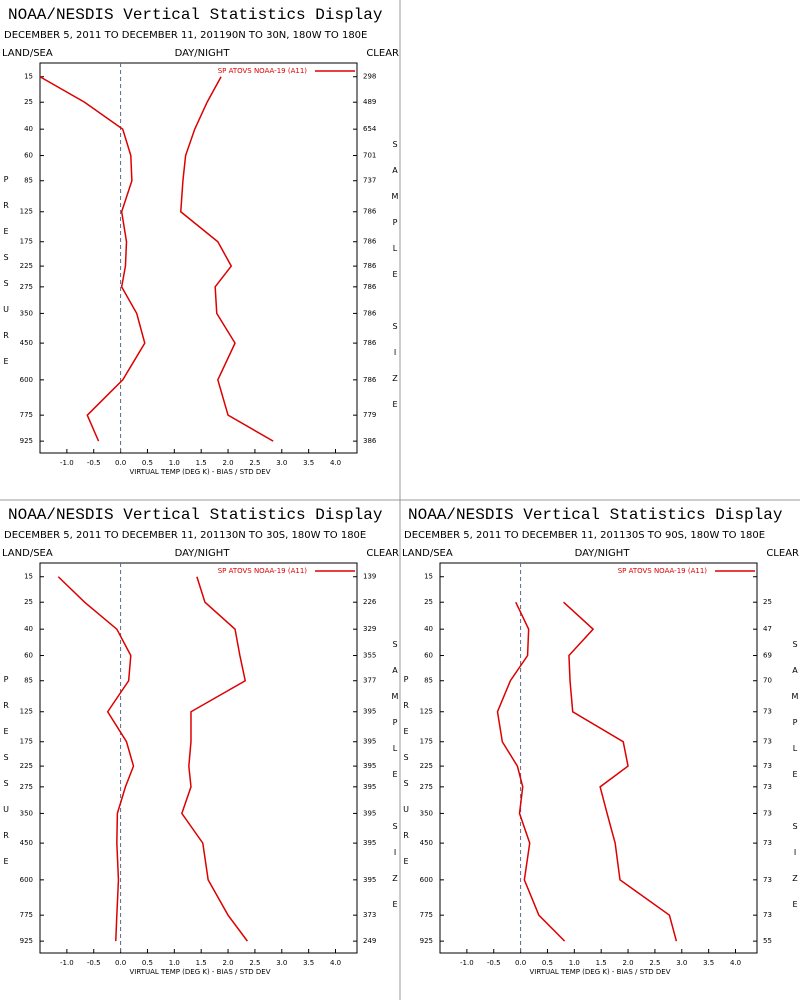 This screenshot has width=800, height=1000. Describe the element at coordinates (369, 415) in the screenshot. I see `sample-size-label: 779` at that location.